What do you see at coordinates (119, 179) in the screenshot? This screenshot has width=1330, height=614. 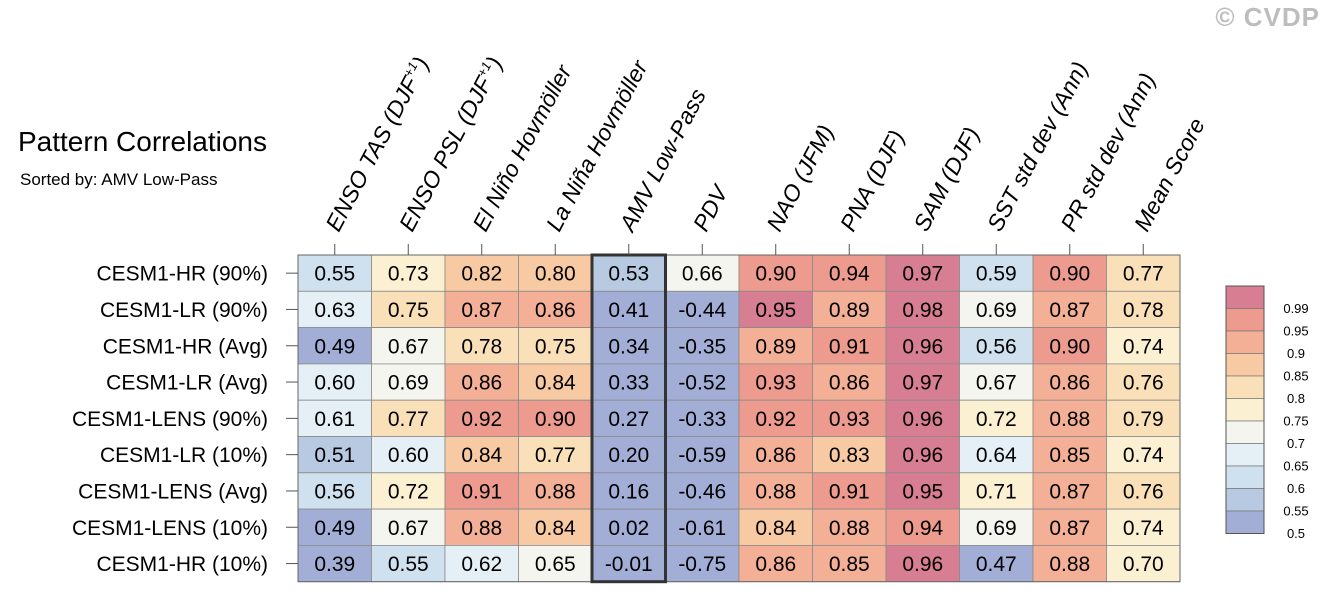 I see `chart-subtitle: Sorted by: AMV Low-Pass` at bounding box center [119, 179].